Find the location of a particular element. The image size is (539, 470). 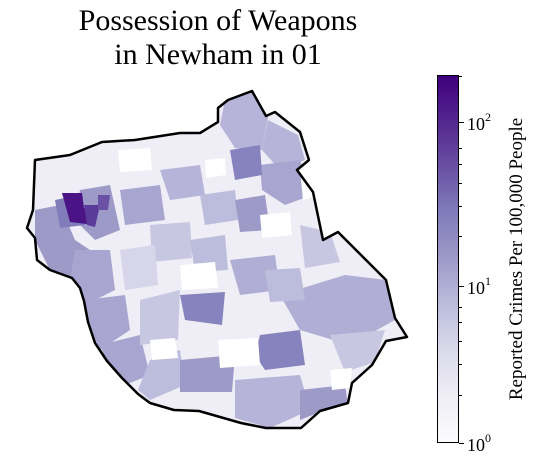

map-title: Possession of Weapons in Newham in 01 is located at coordinates (218, 38).